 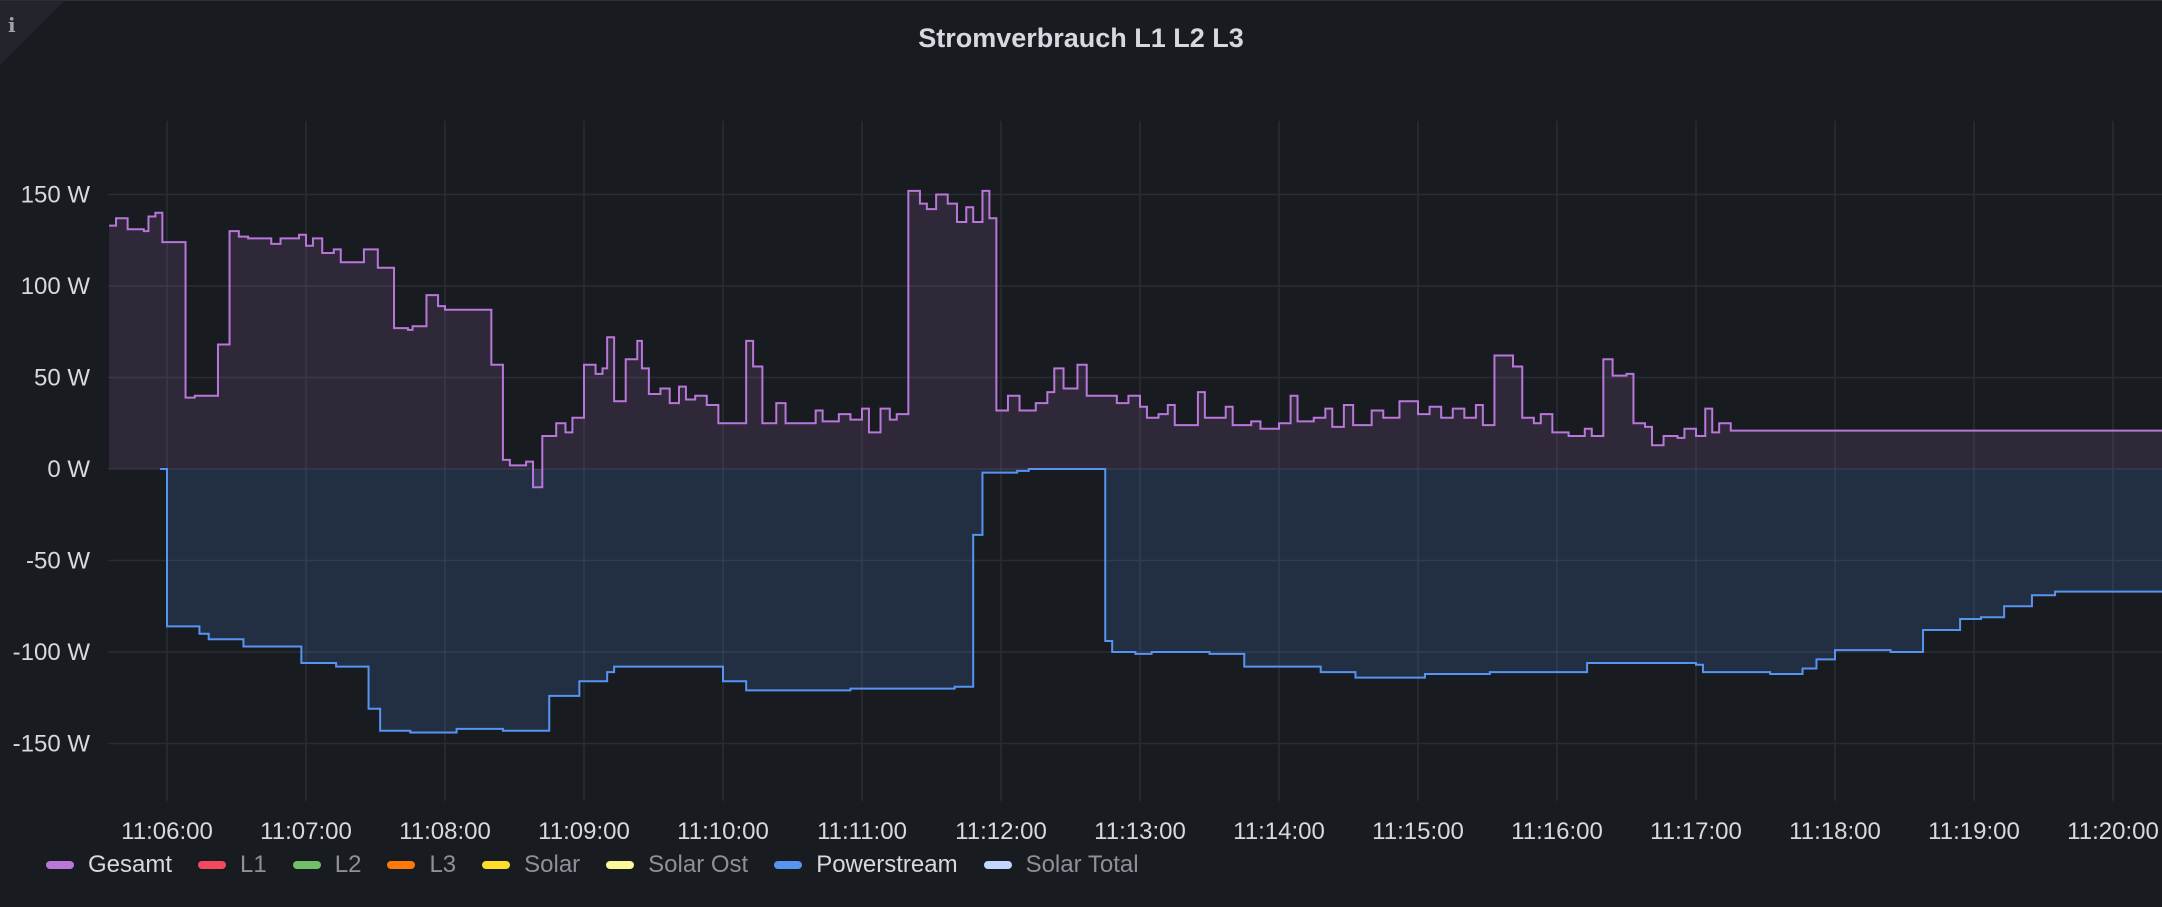 I want to click on legend-item-l2: L2, so click(x=327, y=865).